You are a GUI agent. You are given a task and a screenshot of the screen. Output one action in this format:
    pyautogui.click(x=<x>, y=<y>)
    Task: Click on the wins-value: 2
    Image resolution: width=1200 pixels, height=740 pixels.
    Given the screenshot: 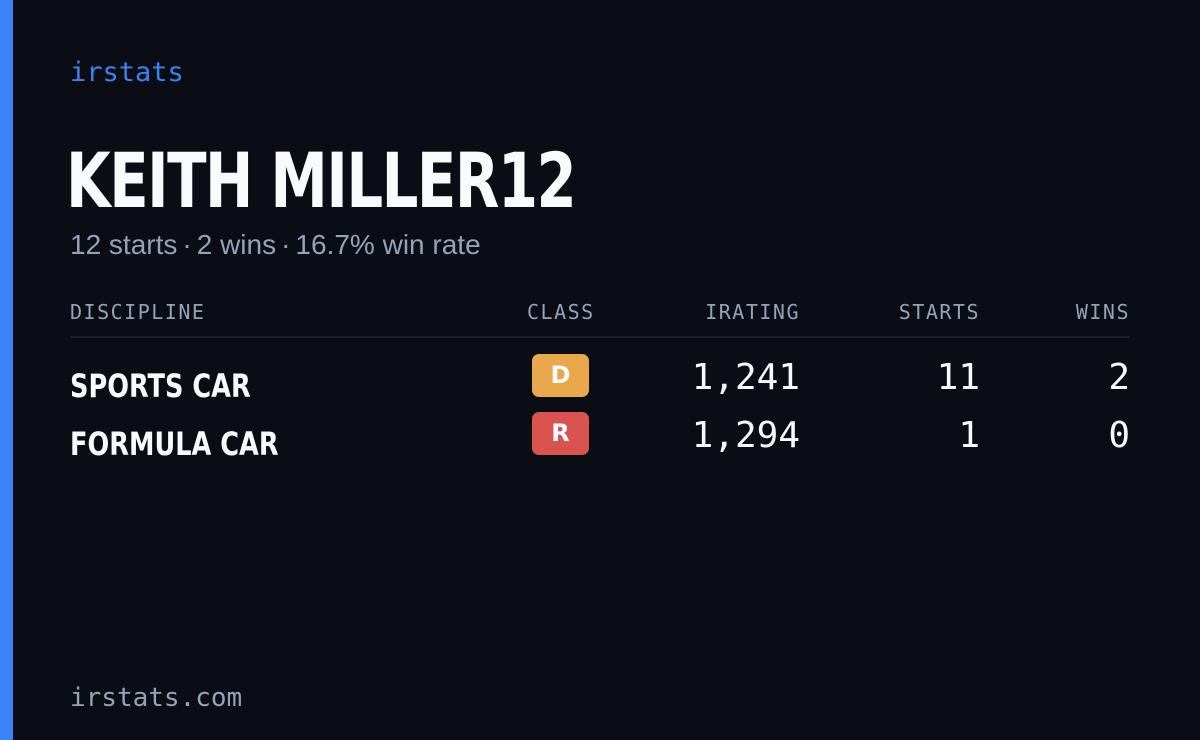 What is the action you would take?
    pyautogui.click(x=1119, y=377)
    